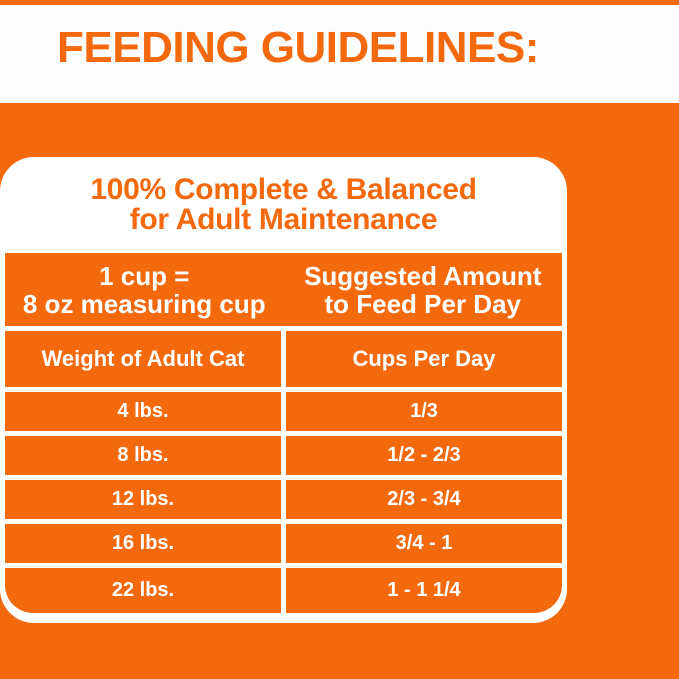  What do you see at coordinates (143, 359) in the screenshot?
I see `column-header-weight: Weight of Adult Cat` at bounding box center [143, 359].